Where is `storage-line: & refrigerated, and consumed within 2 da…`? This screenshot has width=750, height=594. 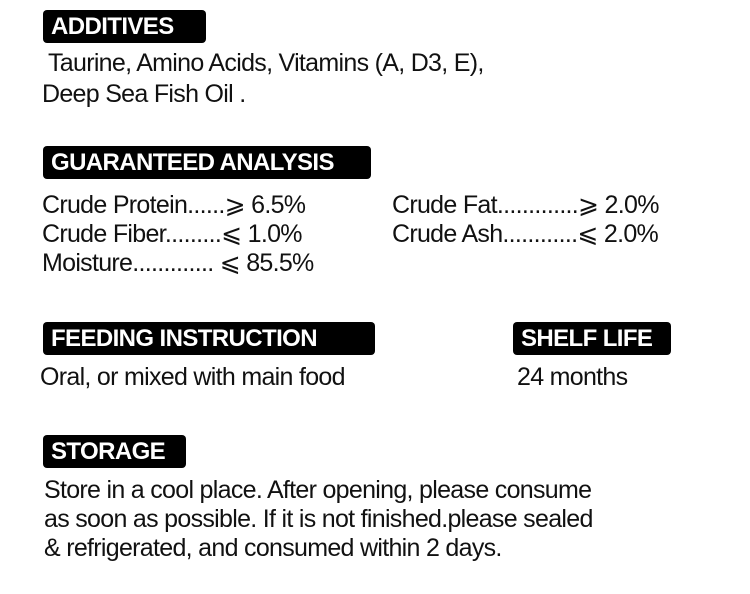 storage-line: & refrigerated, and consumed within 2 da… is located at coordinates (273, 548).